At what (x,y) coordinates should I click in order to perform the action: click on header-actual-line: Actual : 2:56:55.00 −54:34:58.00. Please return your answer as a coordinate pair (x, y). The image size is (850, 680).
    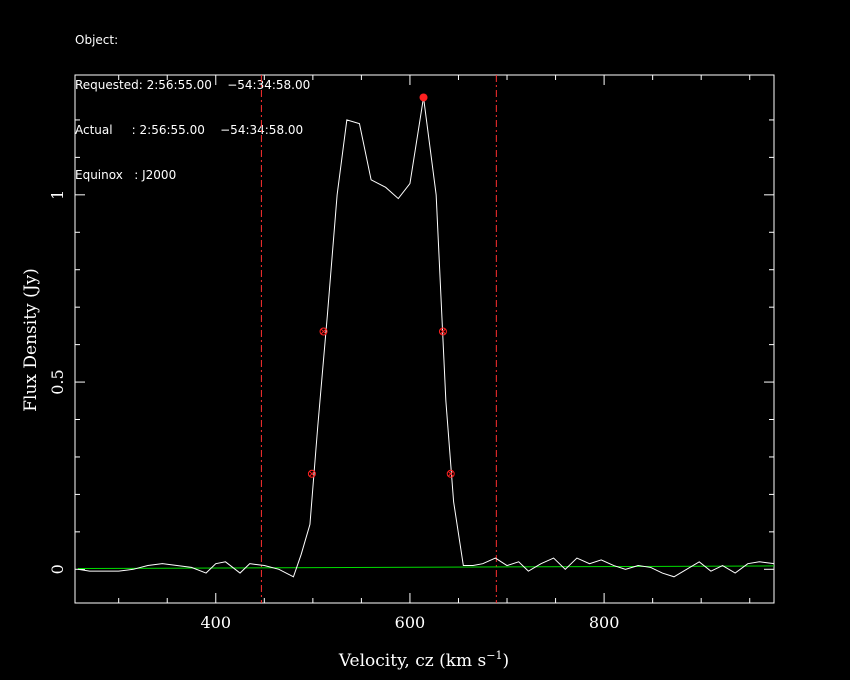
    Looking at the image, I should click on (189, 130).